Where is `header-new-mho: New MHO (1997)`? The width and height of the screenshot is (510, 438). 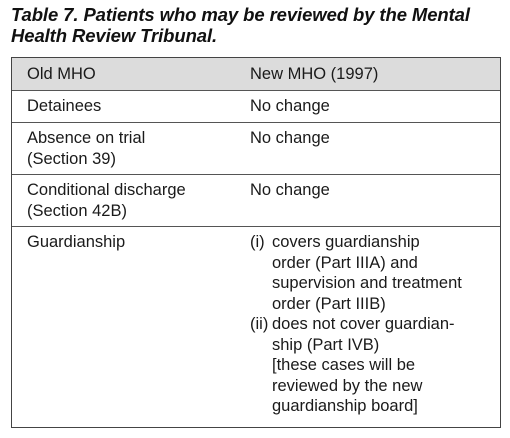
header-new-mho: New MHO (1997) is located at coordinates (314, 74).